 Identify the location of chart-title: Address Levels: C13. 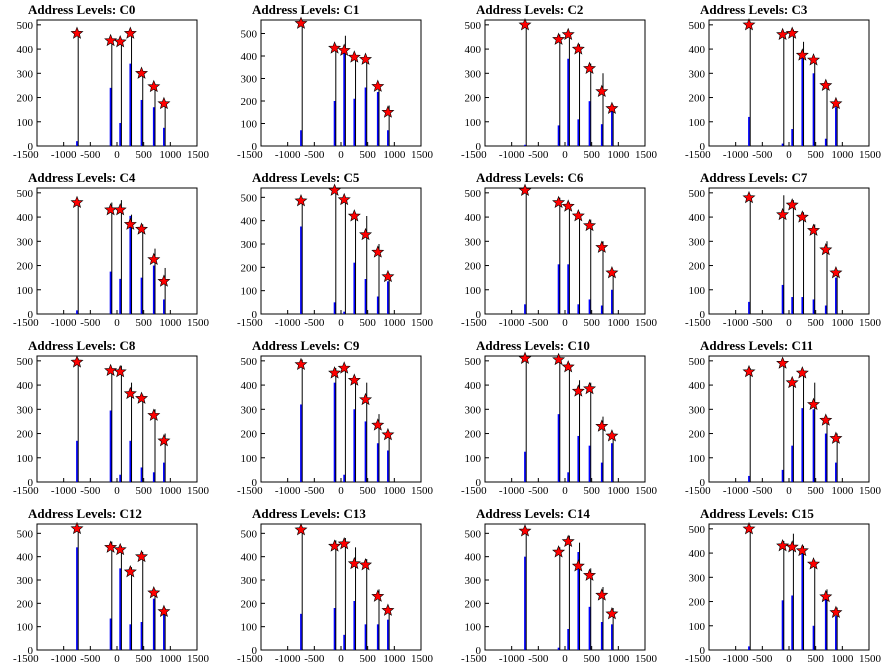
(309, 513).